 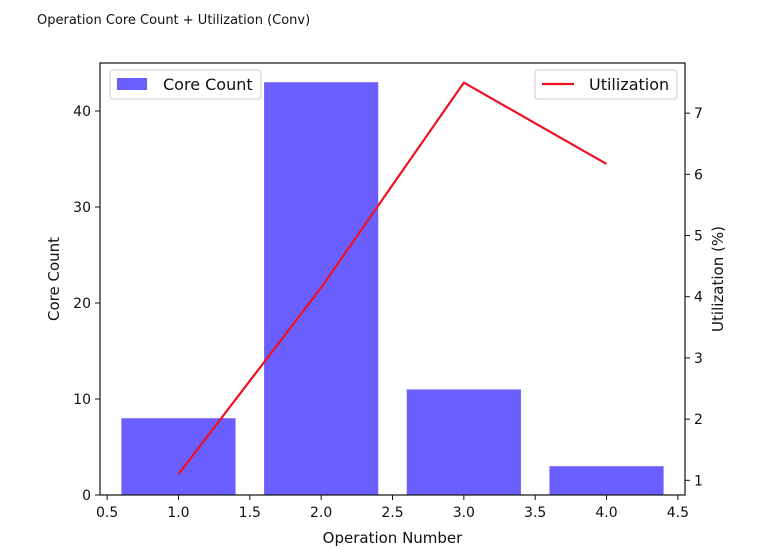 I want to click on y2-tick-label: 3, so click(x=698, y=359).